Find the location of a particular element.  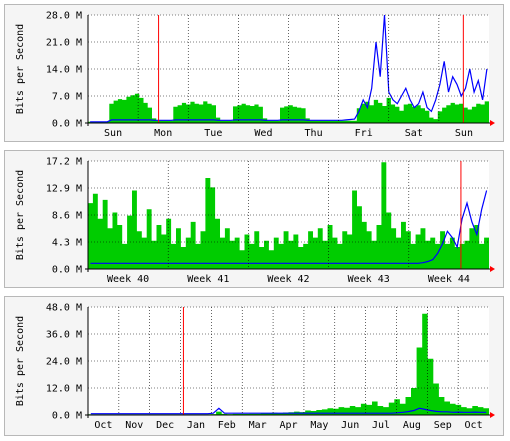

y-tick-label: 21.0 M is located at coordinates (64, 43).